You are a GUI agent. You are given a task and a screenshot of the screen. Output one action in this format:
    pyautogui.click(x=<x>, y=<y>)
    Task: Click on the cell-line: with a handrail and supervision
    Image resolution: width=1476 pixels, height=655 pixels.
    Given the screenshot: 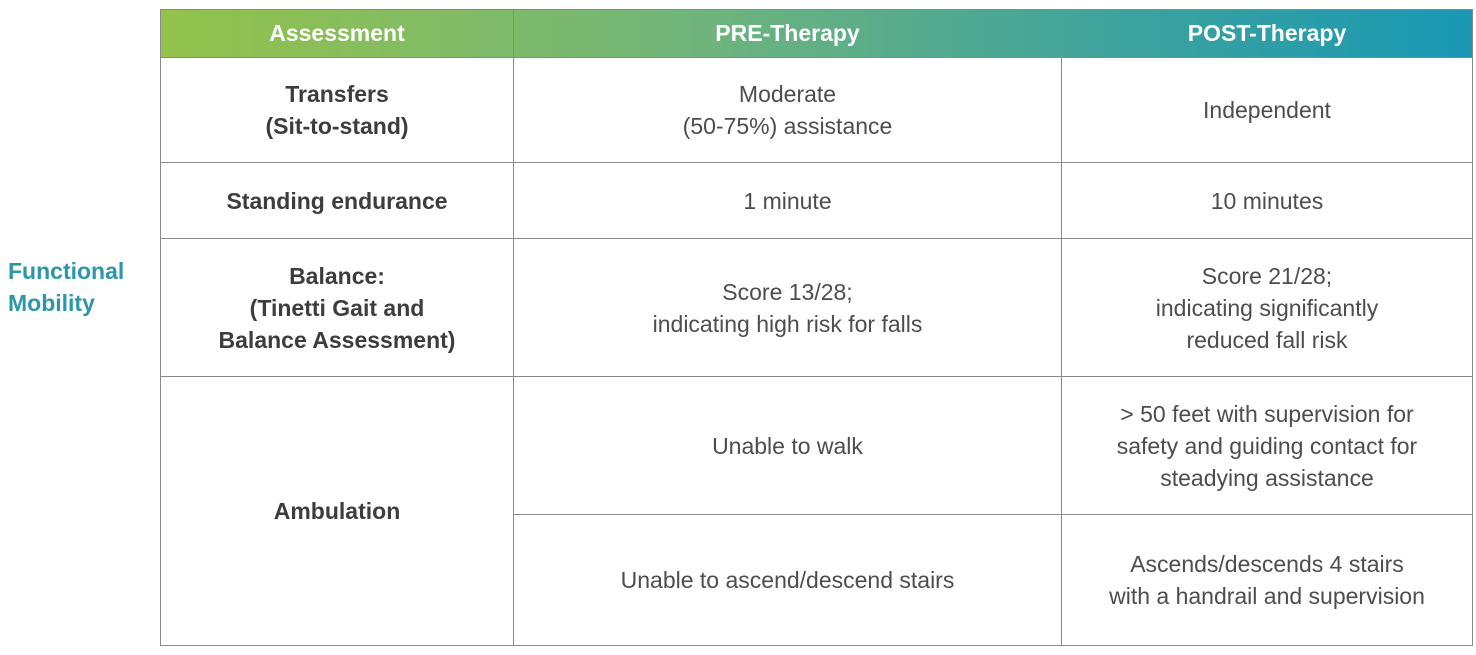 What is the action you would take?
    pyautogui.click(x=1267, y=596)
    